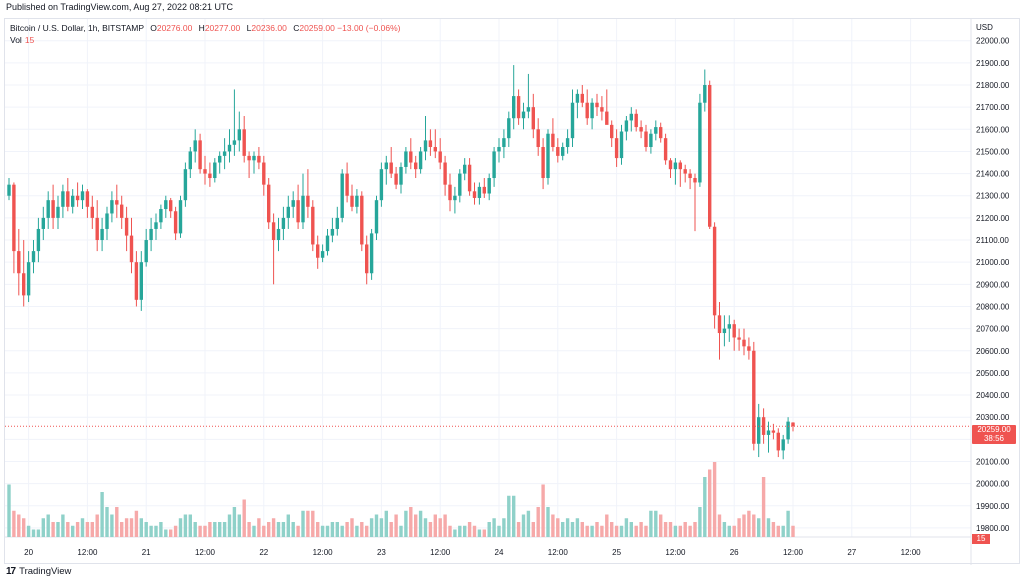 The image size is (1024, 584). Describe the element at coordinates (16, 40) in the screenshot. I see `volume-label: Vol` at that location.